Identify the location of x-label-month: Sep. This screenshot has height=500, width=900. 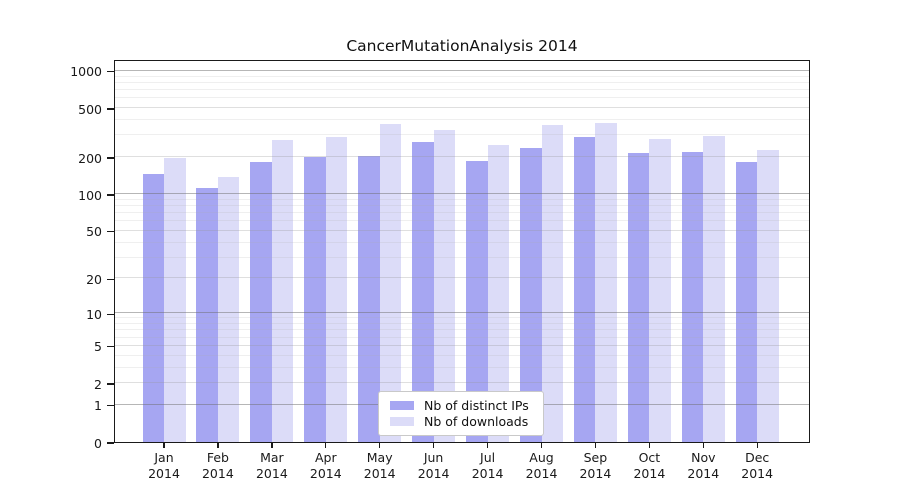
(595, 457).